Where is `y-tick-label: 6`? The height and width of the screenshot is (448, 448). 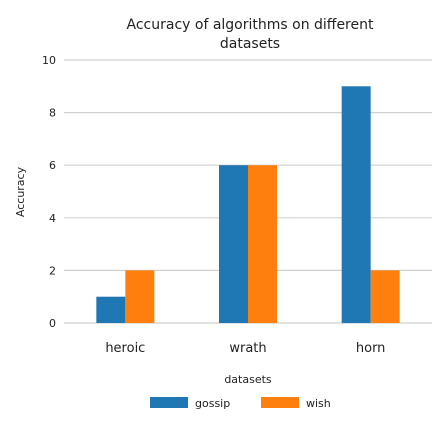
y-tick-label: 6 is located at coordinates (52, 165).